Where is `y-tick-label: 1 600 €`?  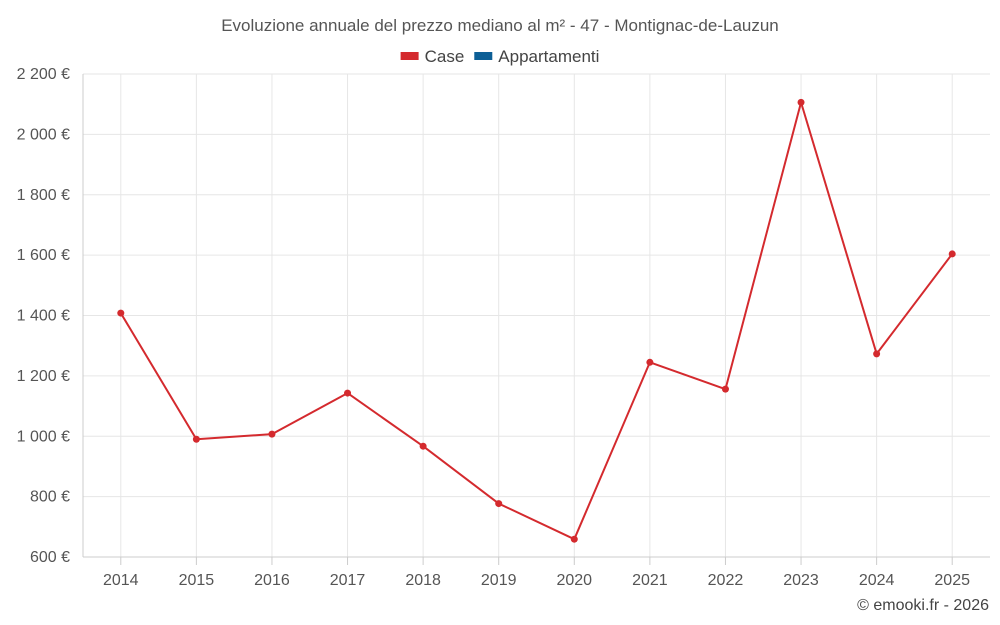
y-tick-label: 1 600 € is located at coordinates (43, 255).